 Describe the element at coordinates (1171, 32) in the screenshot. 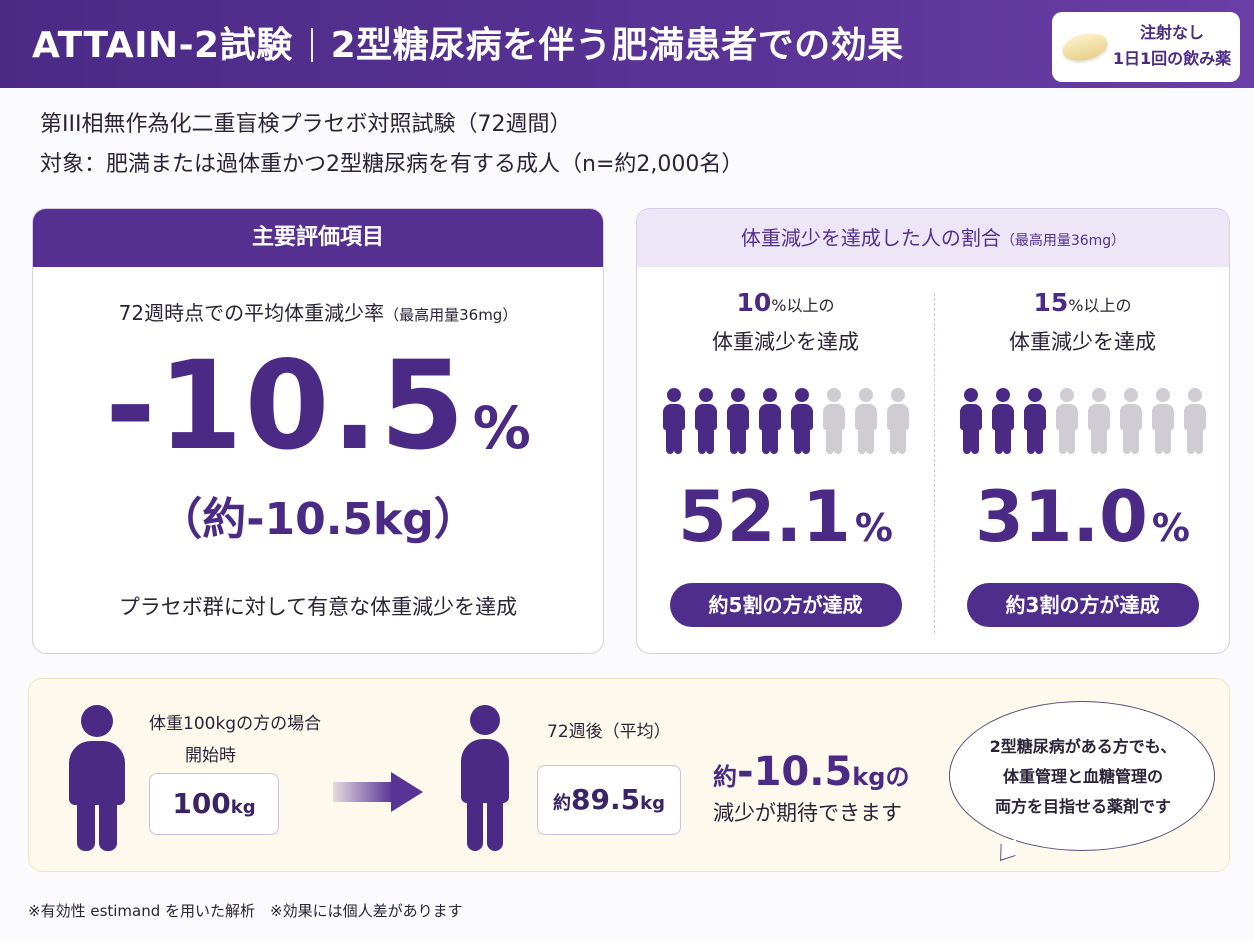

I see `no-injection-label: 注射なし` at that location.